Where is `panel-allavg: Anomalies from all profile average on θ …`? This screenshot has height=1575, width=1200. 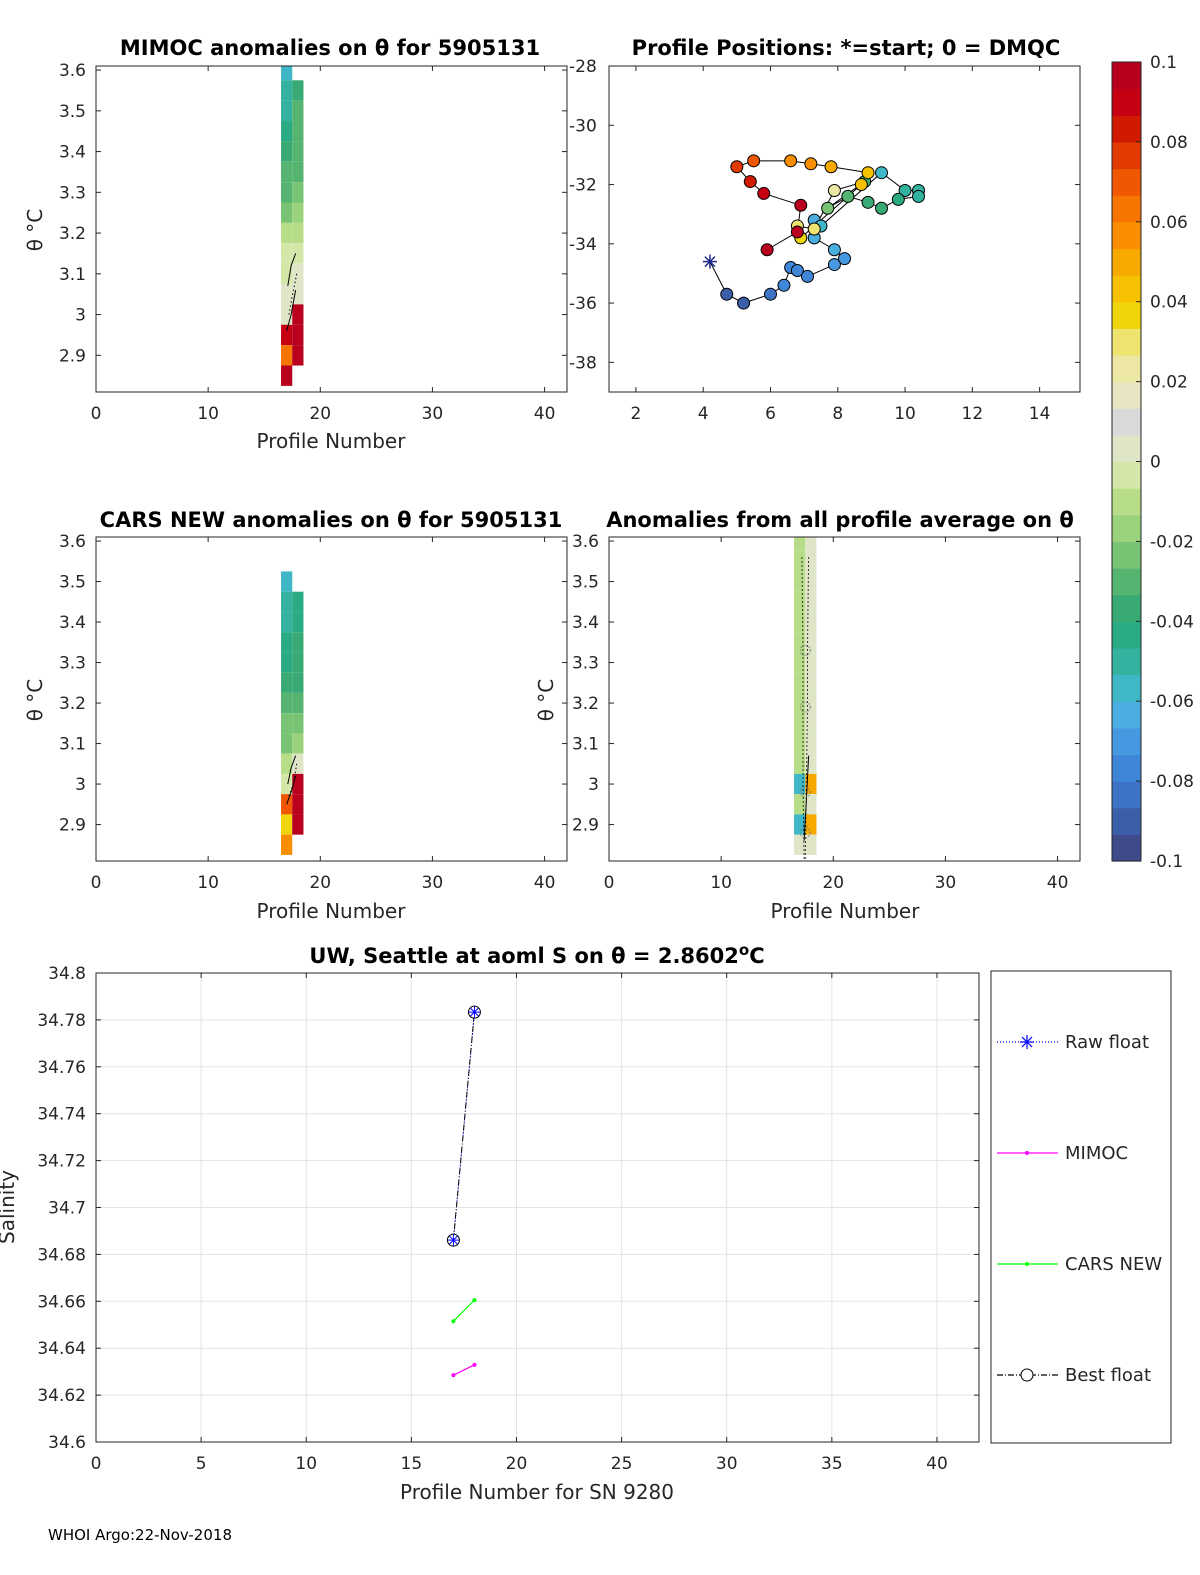 panel-allavg: Anomalies from all profile average on θ … is located at coordinates (807, 715).